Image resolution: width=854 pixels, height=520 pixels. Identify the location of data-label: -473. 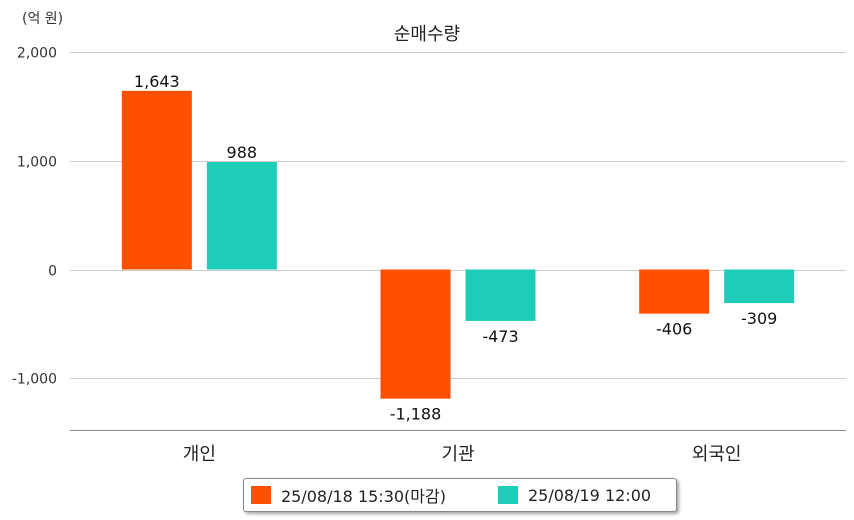
(500, 336).